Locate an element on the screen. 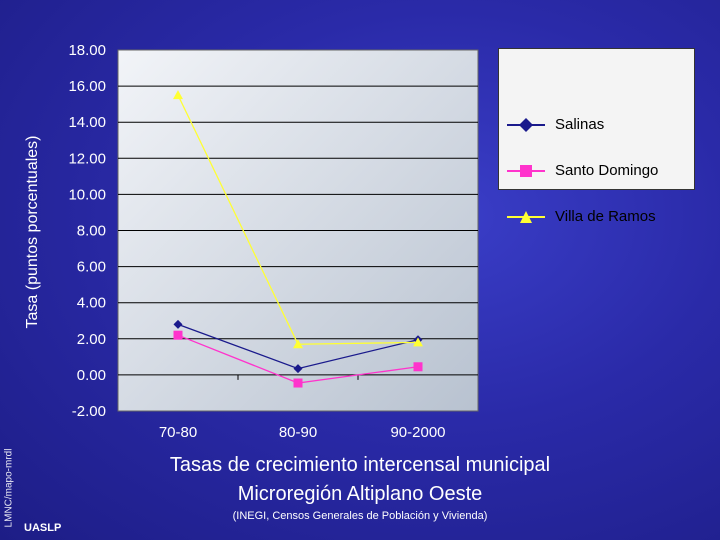  x-tick-label: 70-80 is located at coordinates (178, 432).